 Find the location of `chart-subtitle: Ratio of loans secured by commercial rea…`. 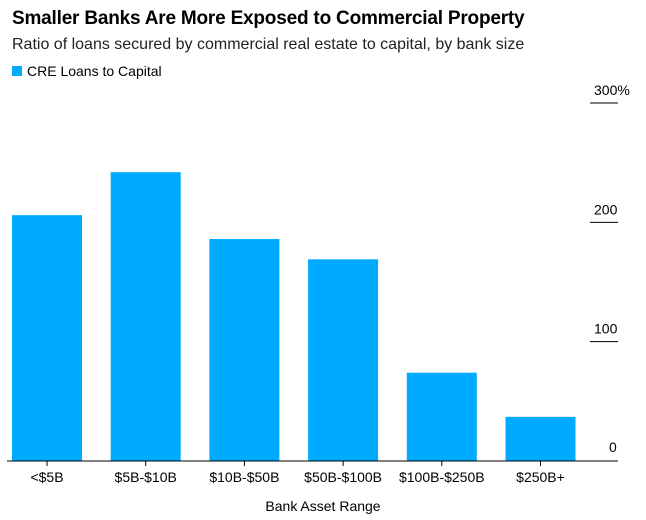

chart-subtitle: Ratio of loans secured by commercial rea… is located at coordinates (268, 44).